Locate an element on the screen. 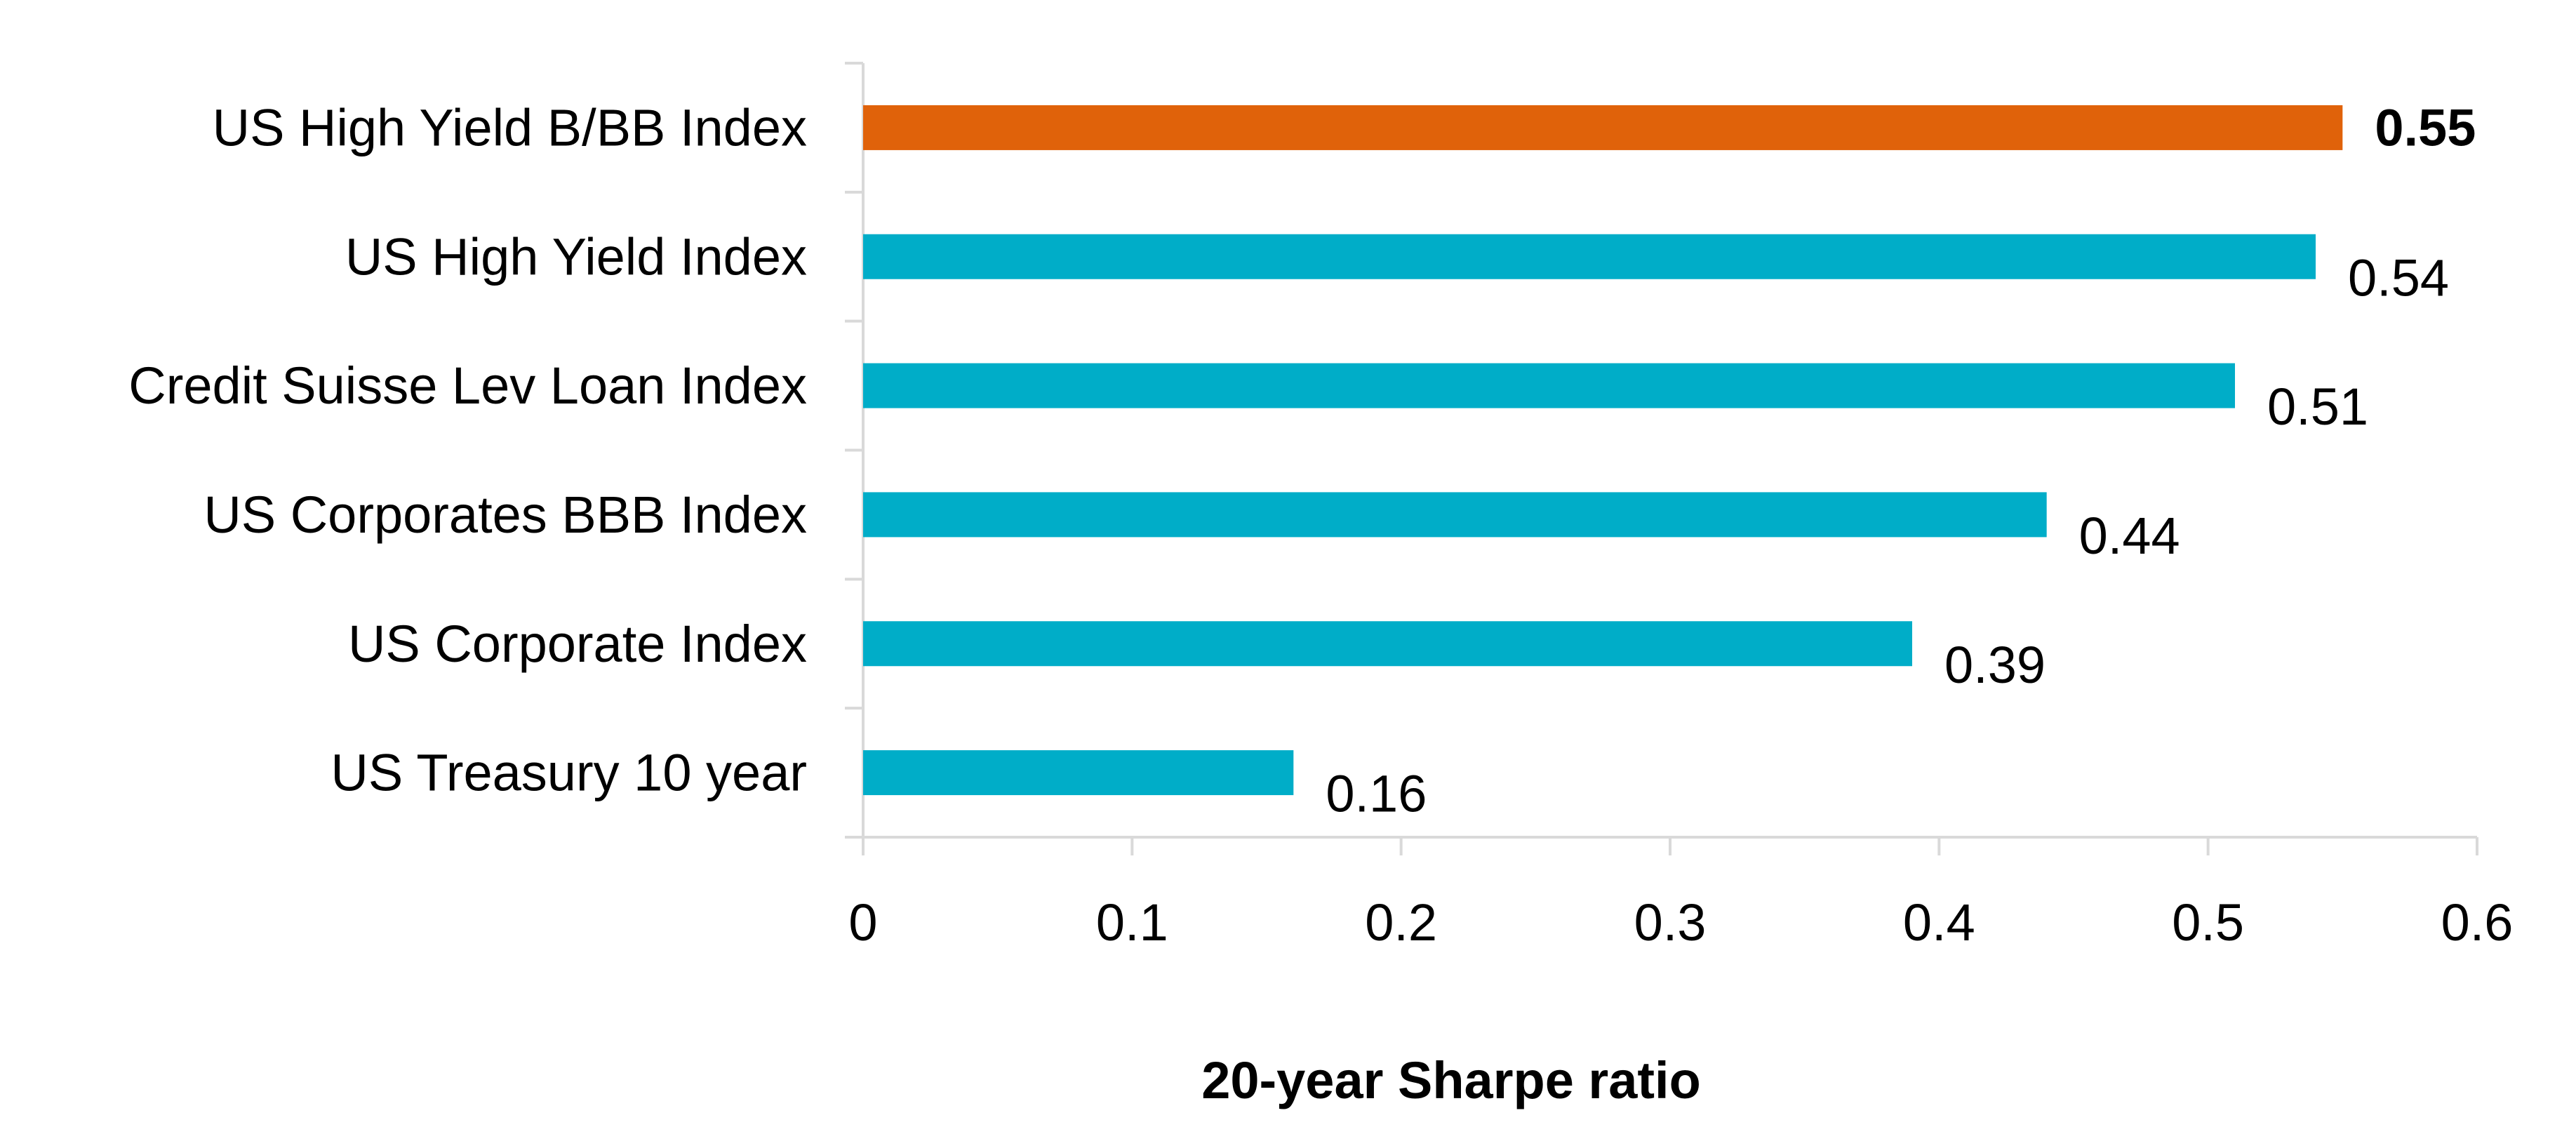  category-label: US High Yield Index is located at coordinates (576, 256).